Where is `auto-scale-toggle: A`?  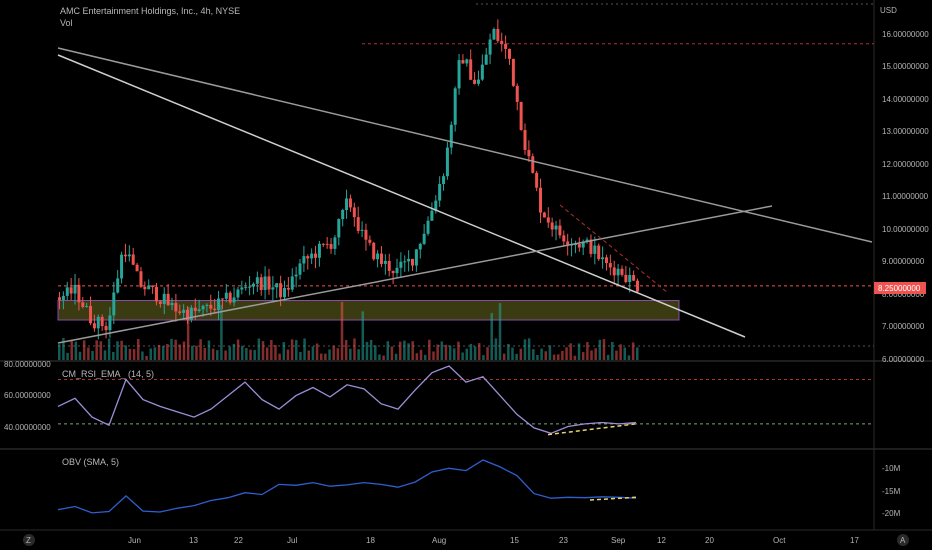 auto-scale-toggle: A is located at coordinates (903, 540).